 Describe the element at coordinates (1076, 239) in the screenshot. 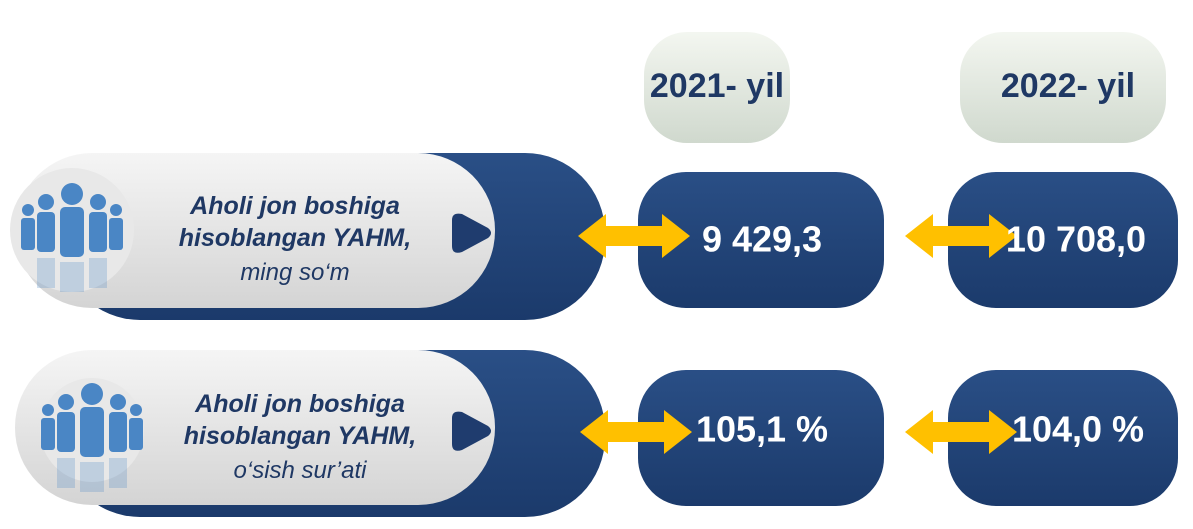

I see `value: 10 708,0` at that location.